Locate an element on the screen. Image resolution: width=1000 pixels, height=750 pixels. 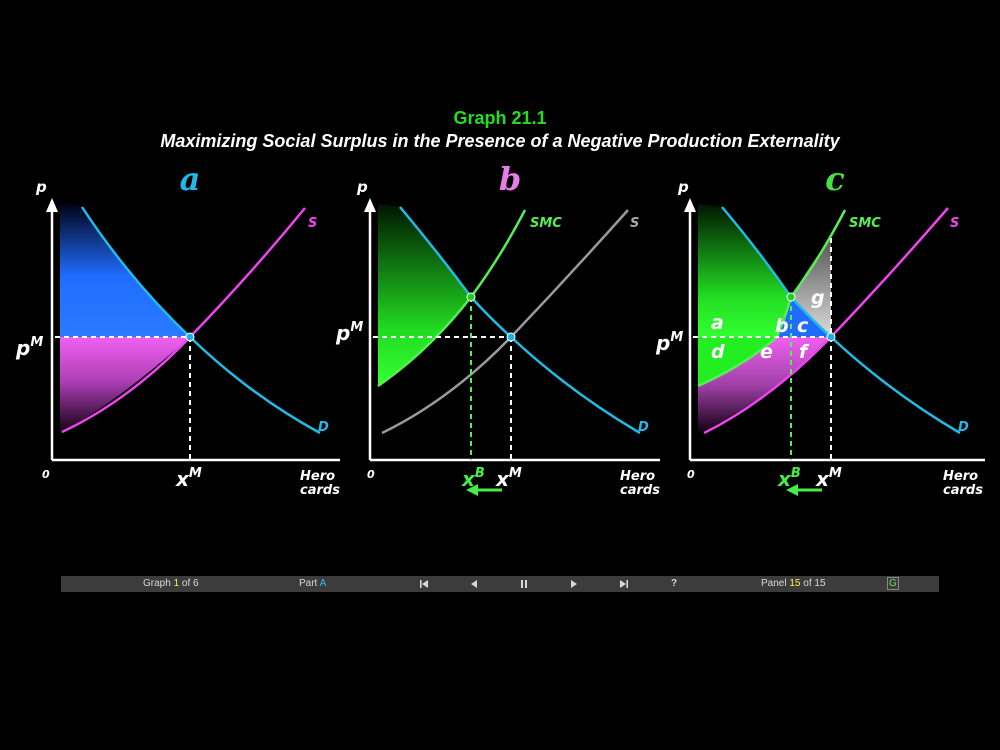
glossary-button: G is located at coordinates (893, 583).